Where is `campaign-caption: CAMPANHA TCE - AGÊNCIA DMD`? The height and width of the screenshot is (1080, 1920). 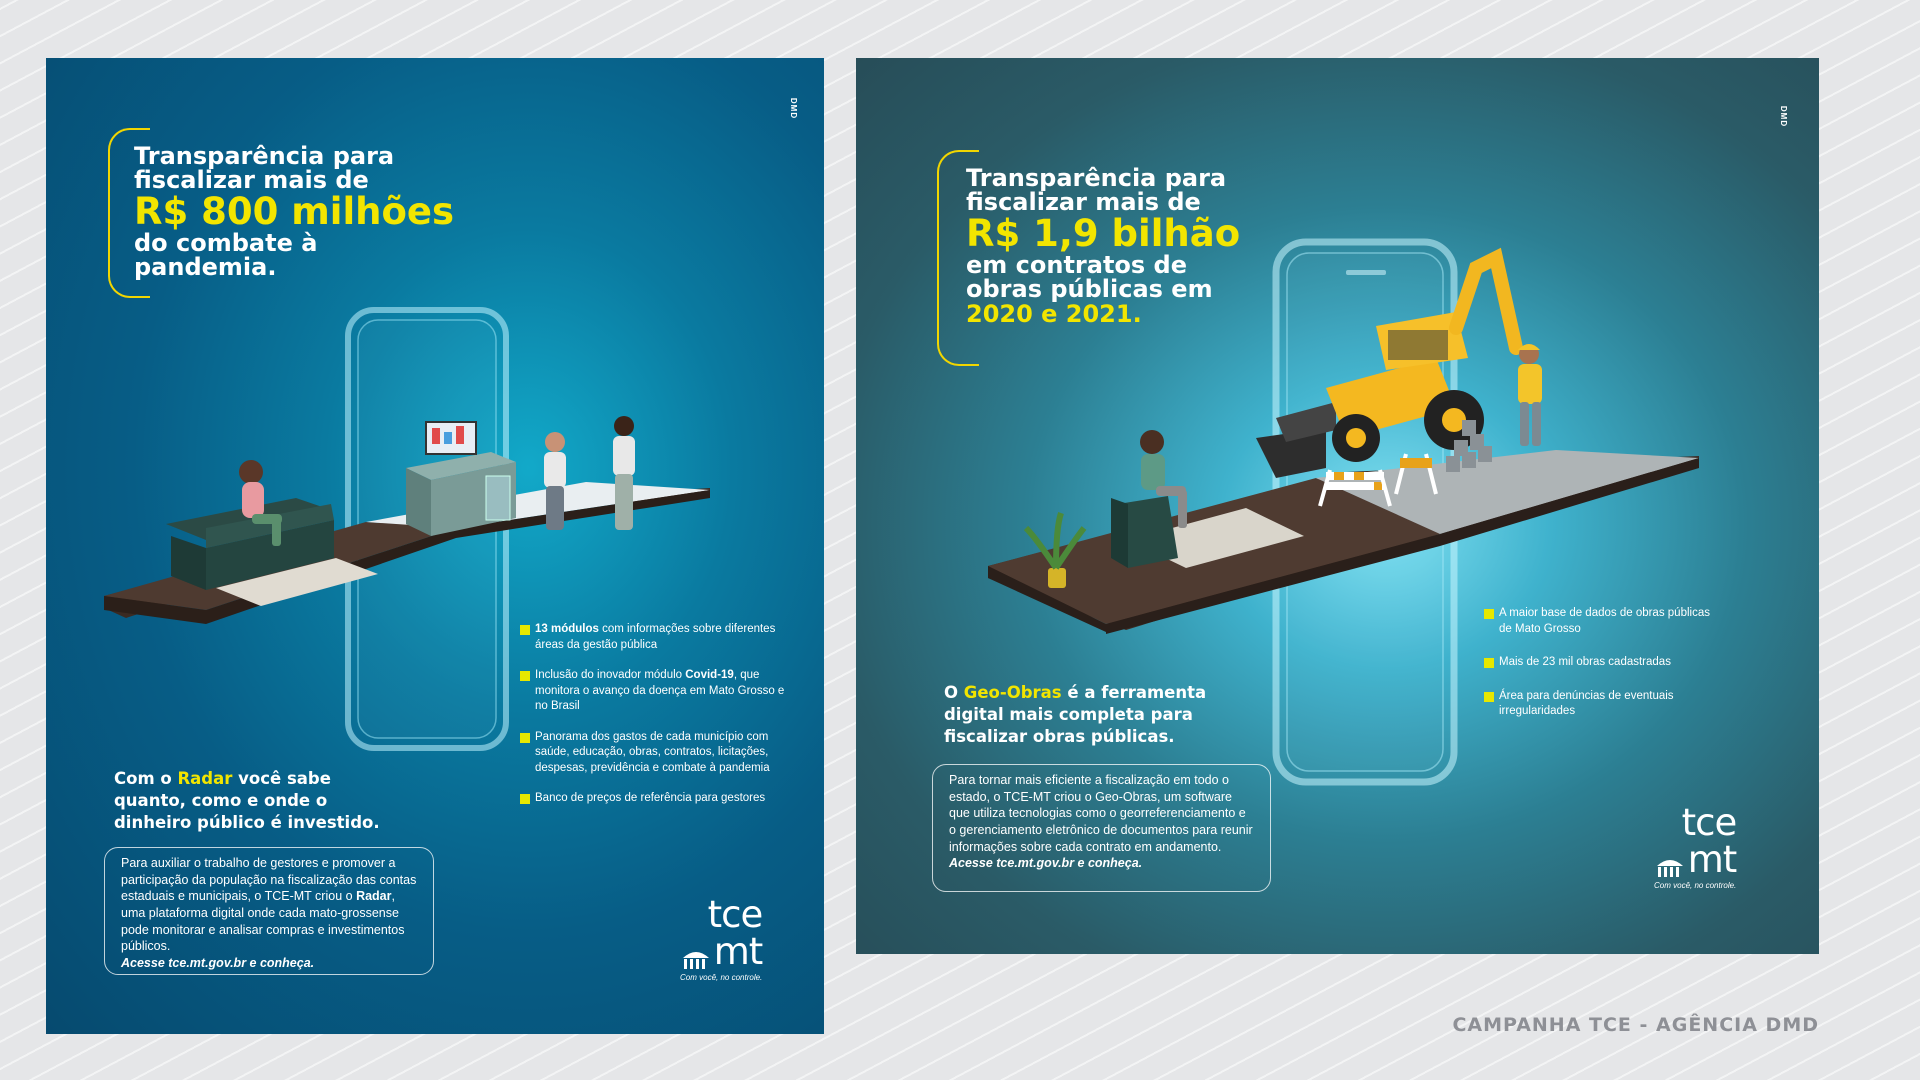 campaign-caption: CAMPANHA TCE - AGÊNCIA DMD is located at coordinates (1635, 1025).